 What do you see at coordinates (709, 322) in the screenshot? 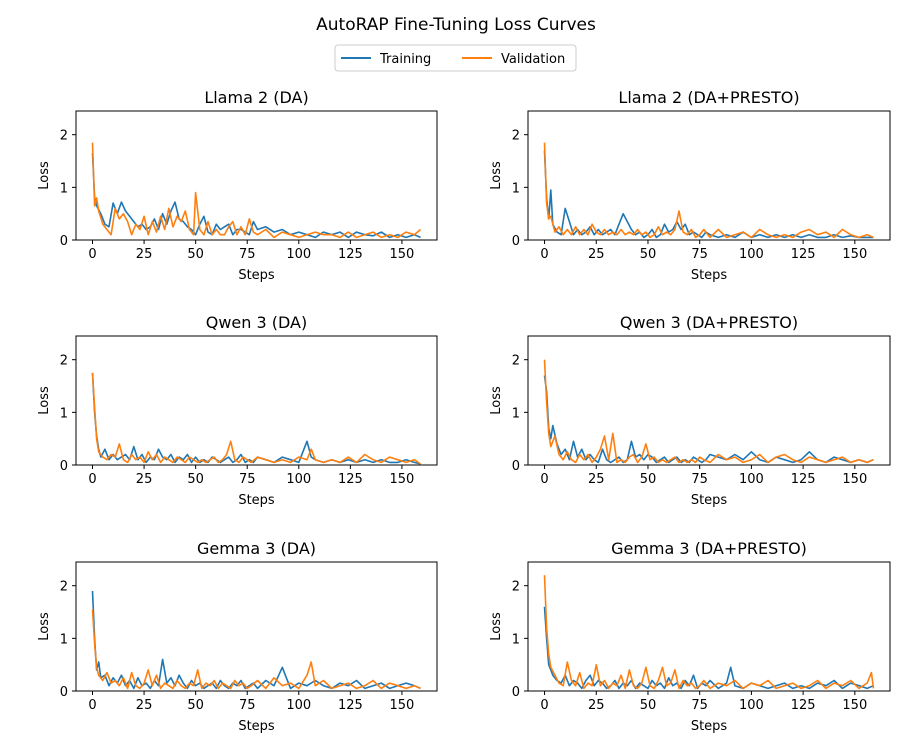
I see `subplot-title: Qwen 3 (DA+PRESTO)` at bounding box center [709, 322].